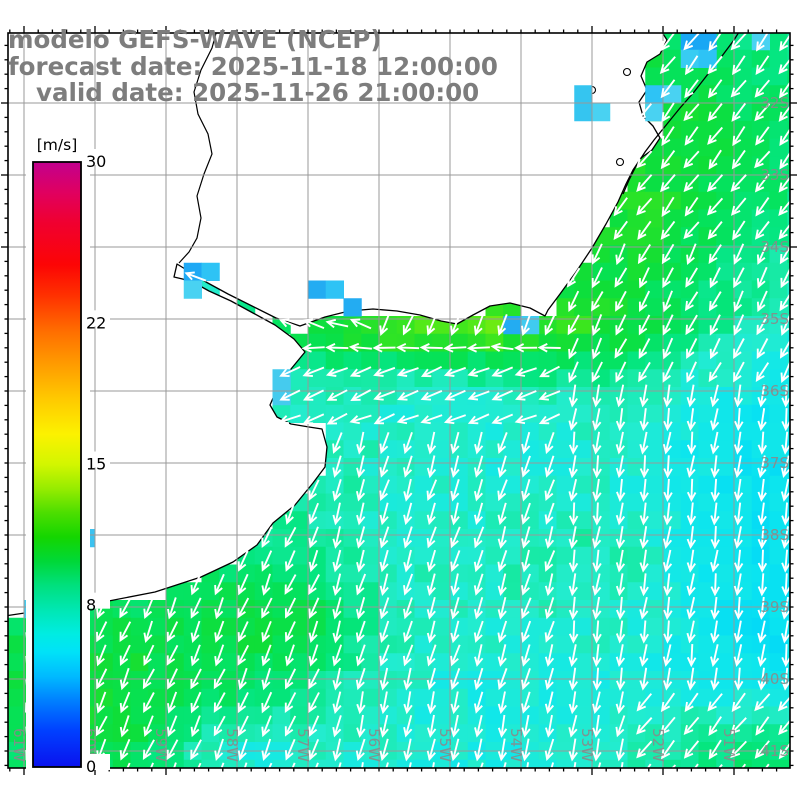 This screenshot has width=800, height=800. Describe the element at coordinates (774, 607) in the screenshot. I see `lat-tick-label: 39S` at that location.